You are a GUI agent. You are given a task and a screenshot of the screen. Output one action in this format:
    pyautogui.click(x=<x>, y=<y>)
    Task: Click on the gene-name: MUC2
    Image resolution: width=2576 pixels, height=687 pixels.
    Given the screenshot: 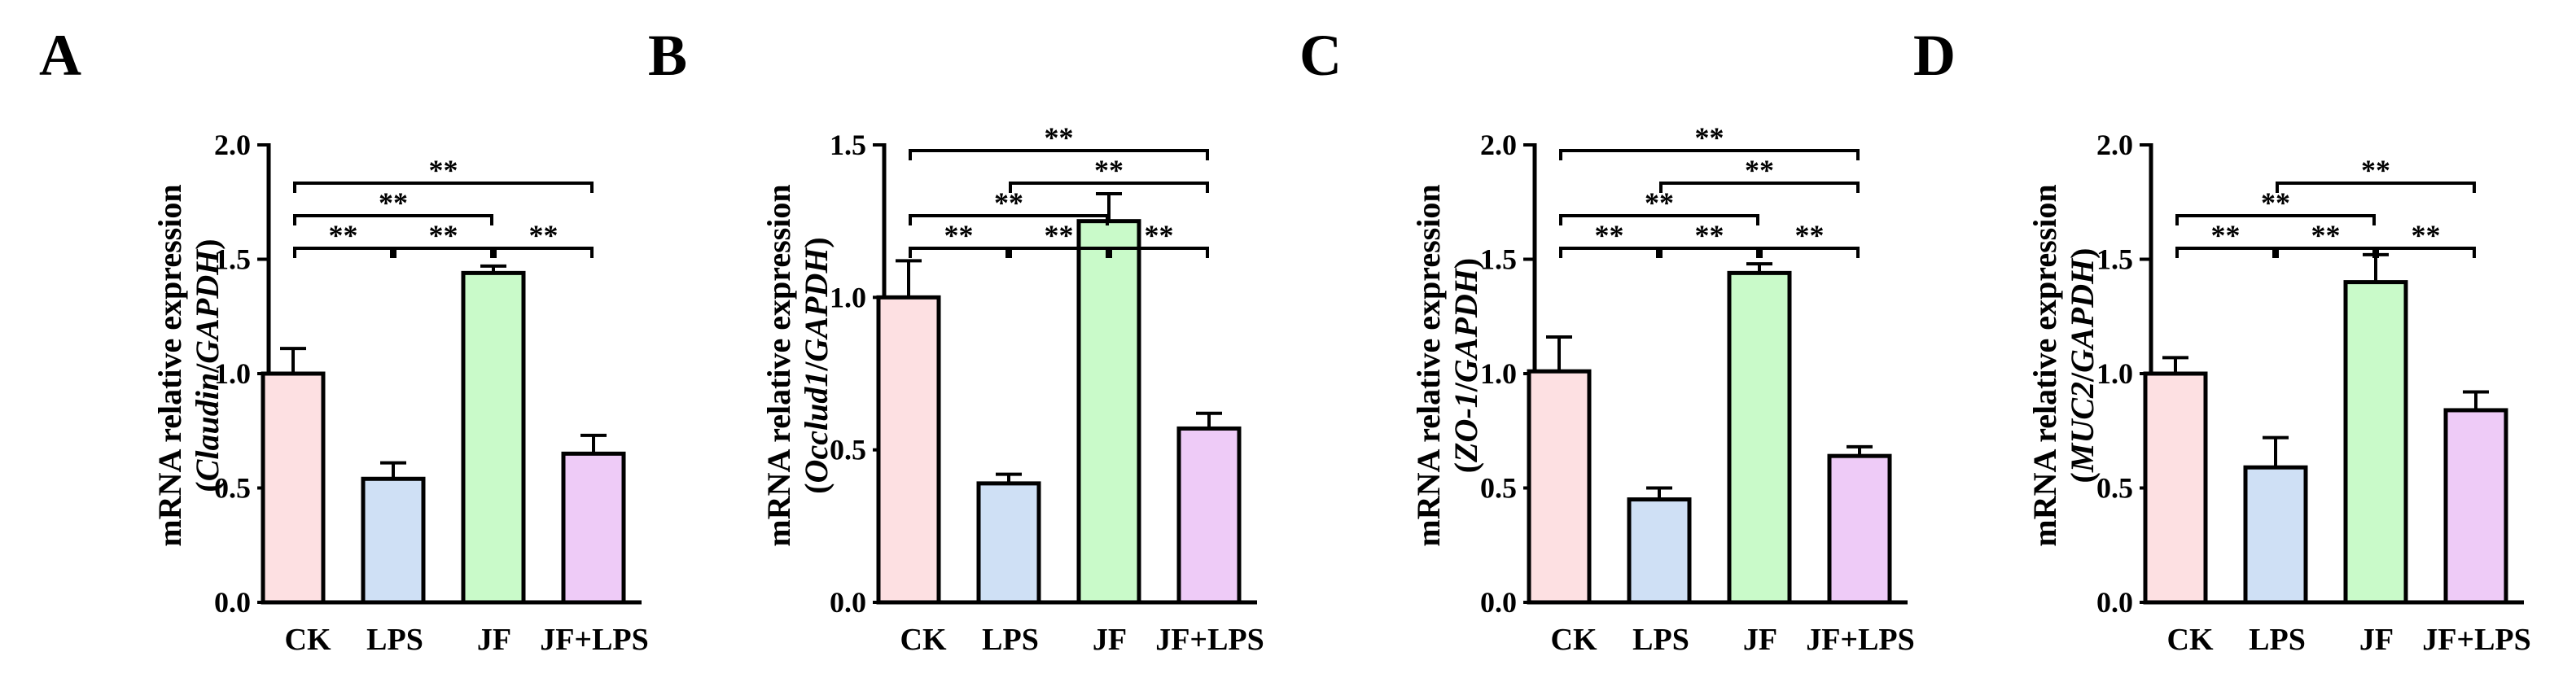 What is the action you would take?
    pyautogui.click(x=2082, y=427)
    